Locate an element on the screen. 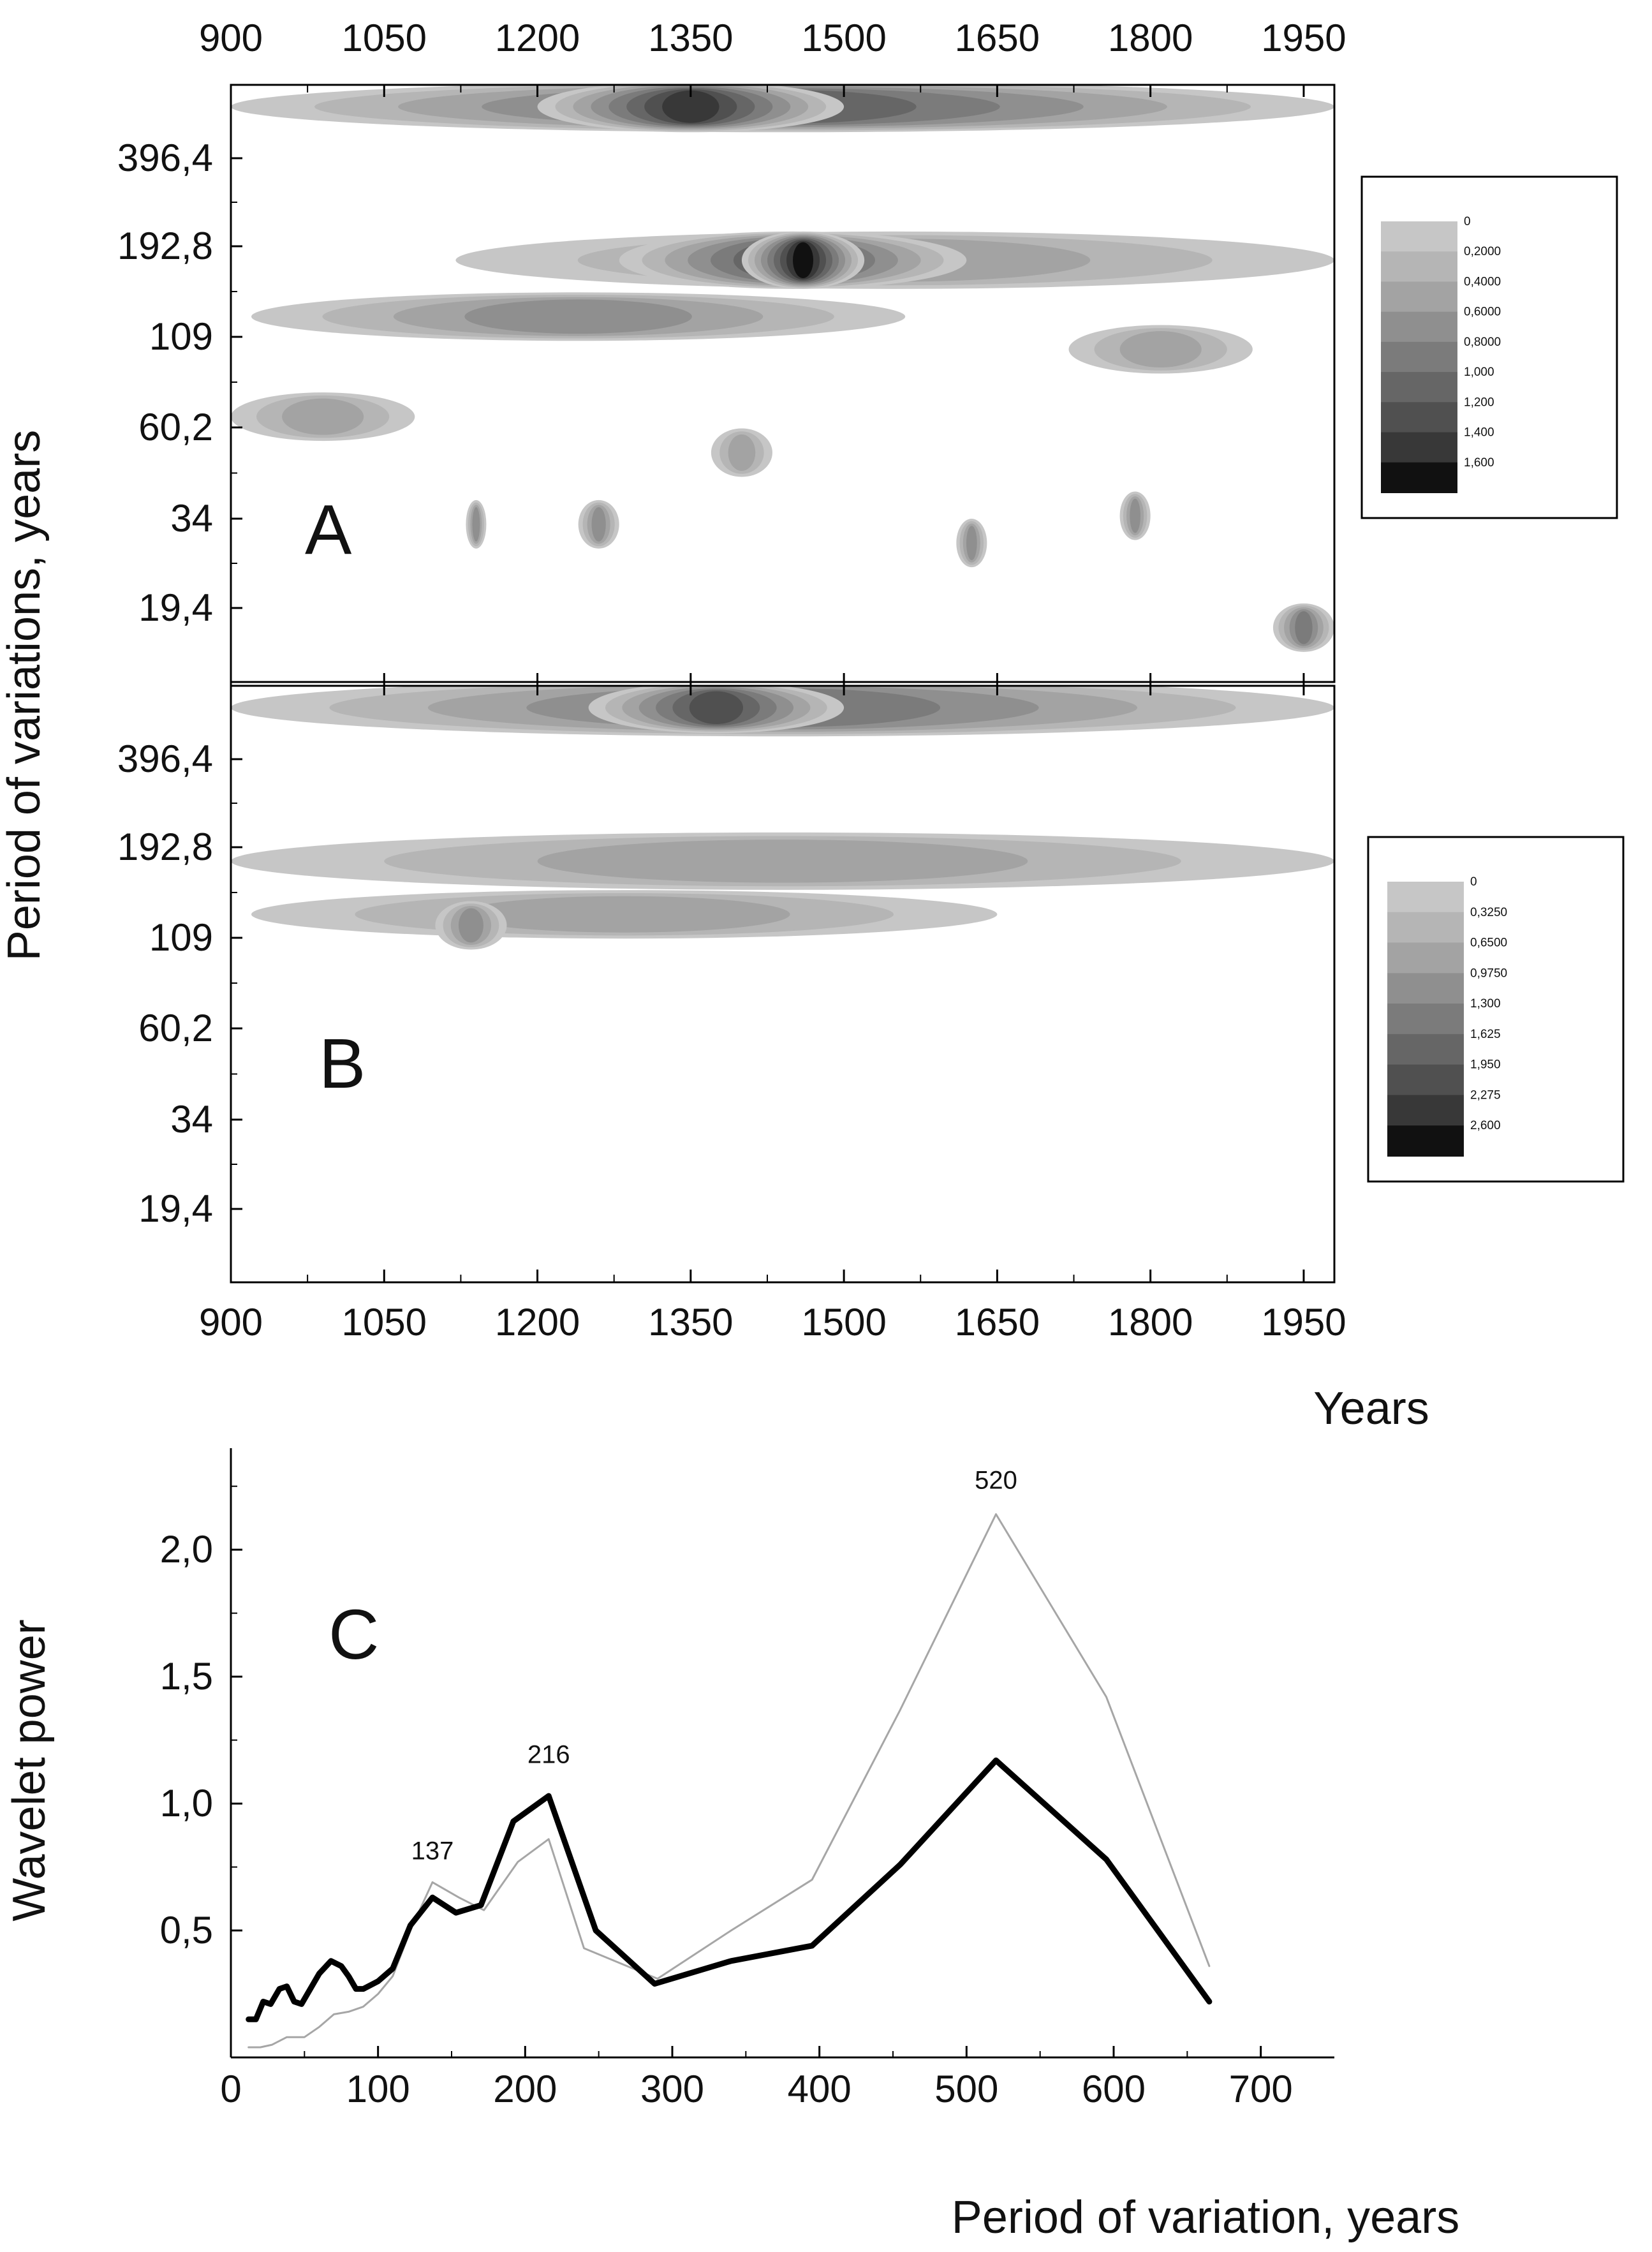 Image resolution: width=1652 pixels, height=2252 pixels. series-line-thin is located at coordinates (729, 1780).